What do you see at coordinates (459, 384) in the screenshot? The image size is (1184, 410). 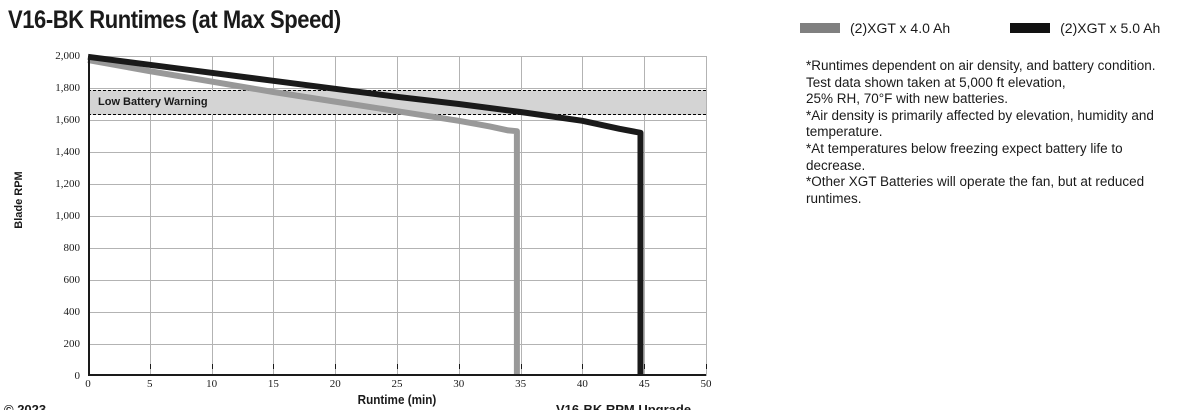 I see `x-tick-label: 30` at bounding box center [459, 384].